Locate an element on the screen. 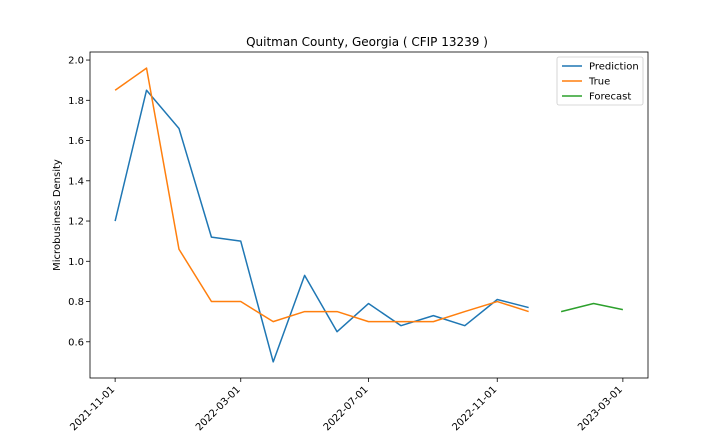  legend-box is located at coordinates (600, 81).